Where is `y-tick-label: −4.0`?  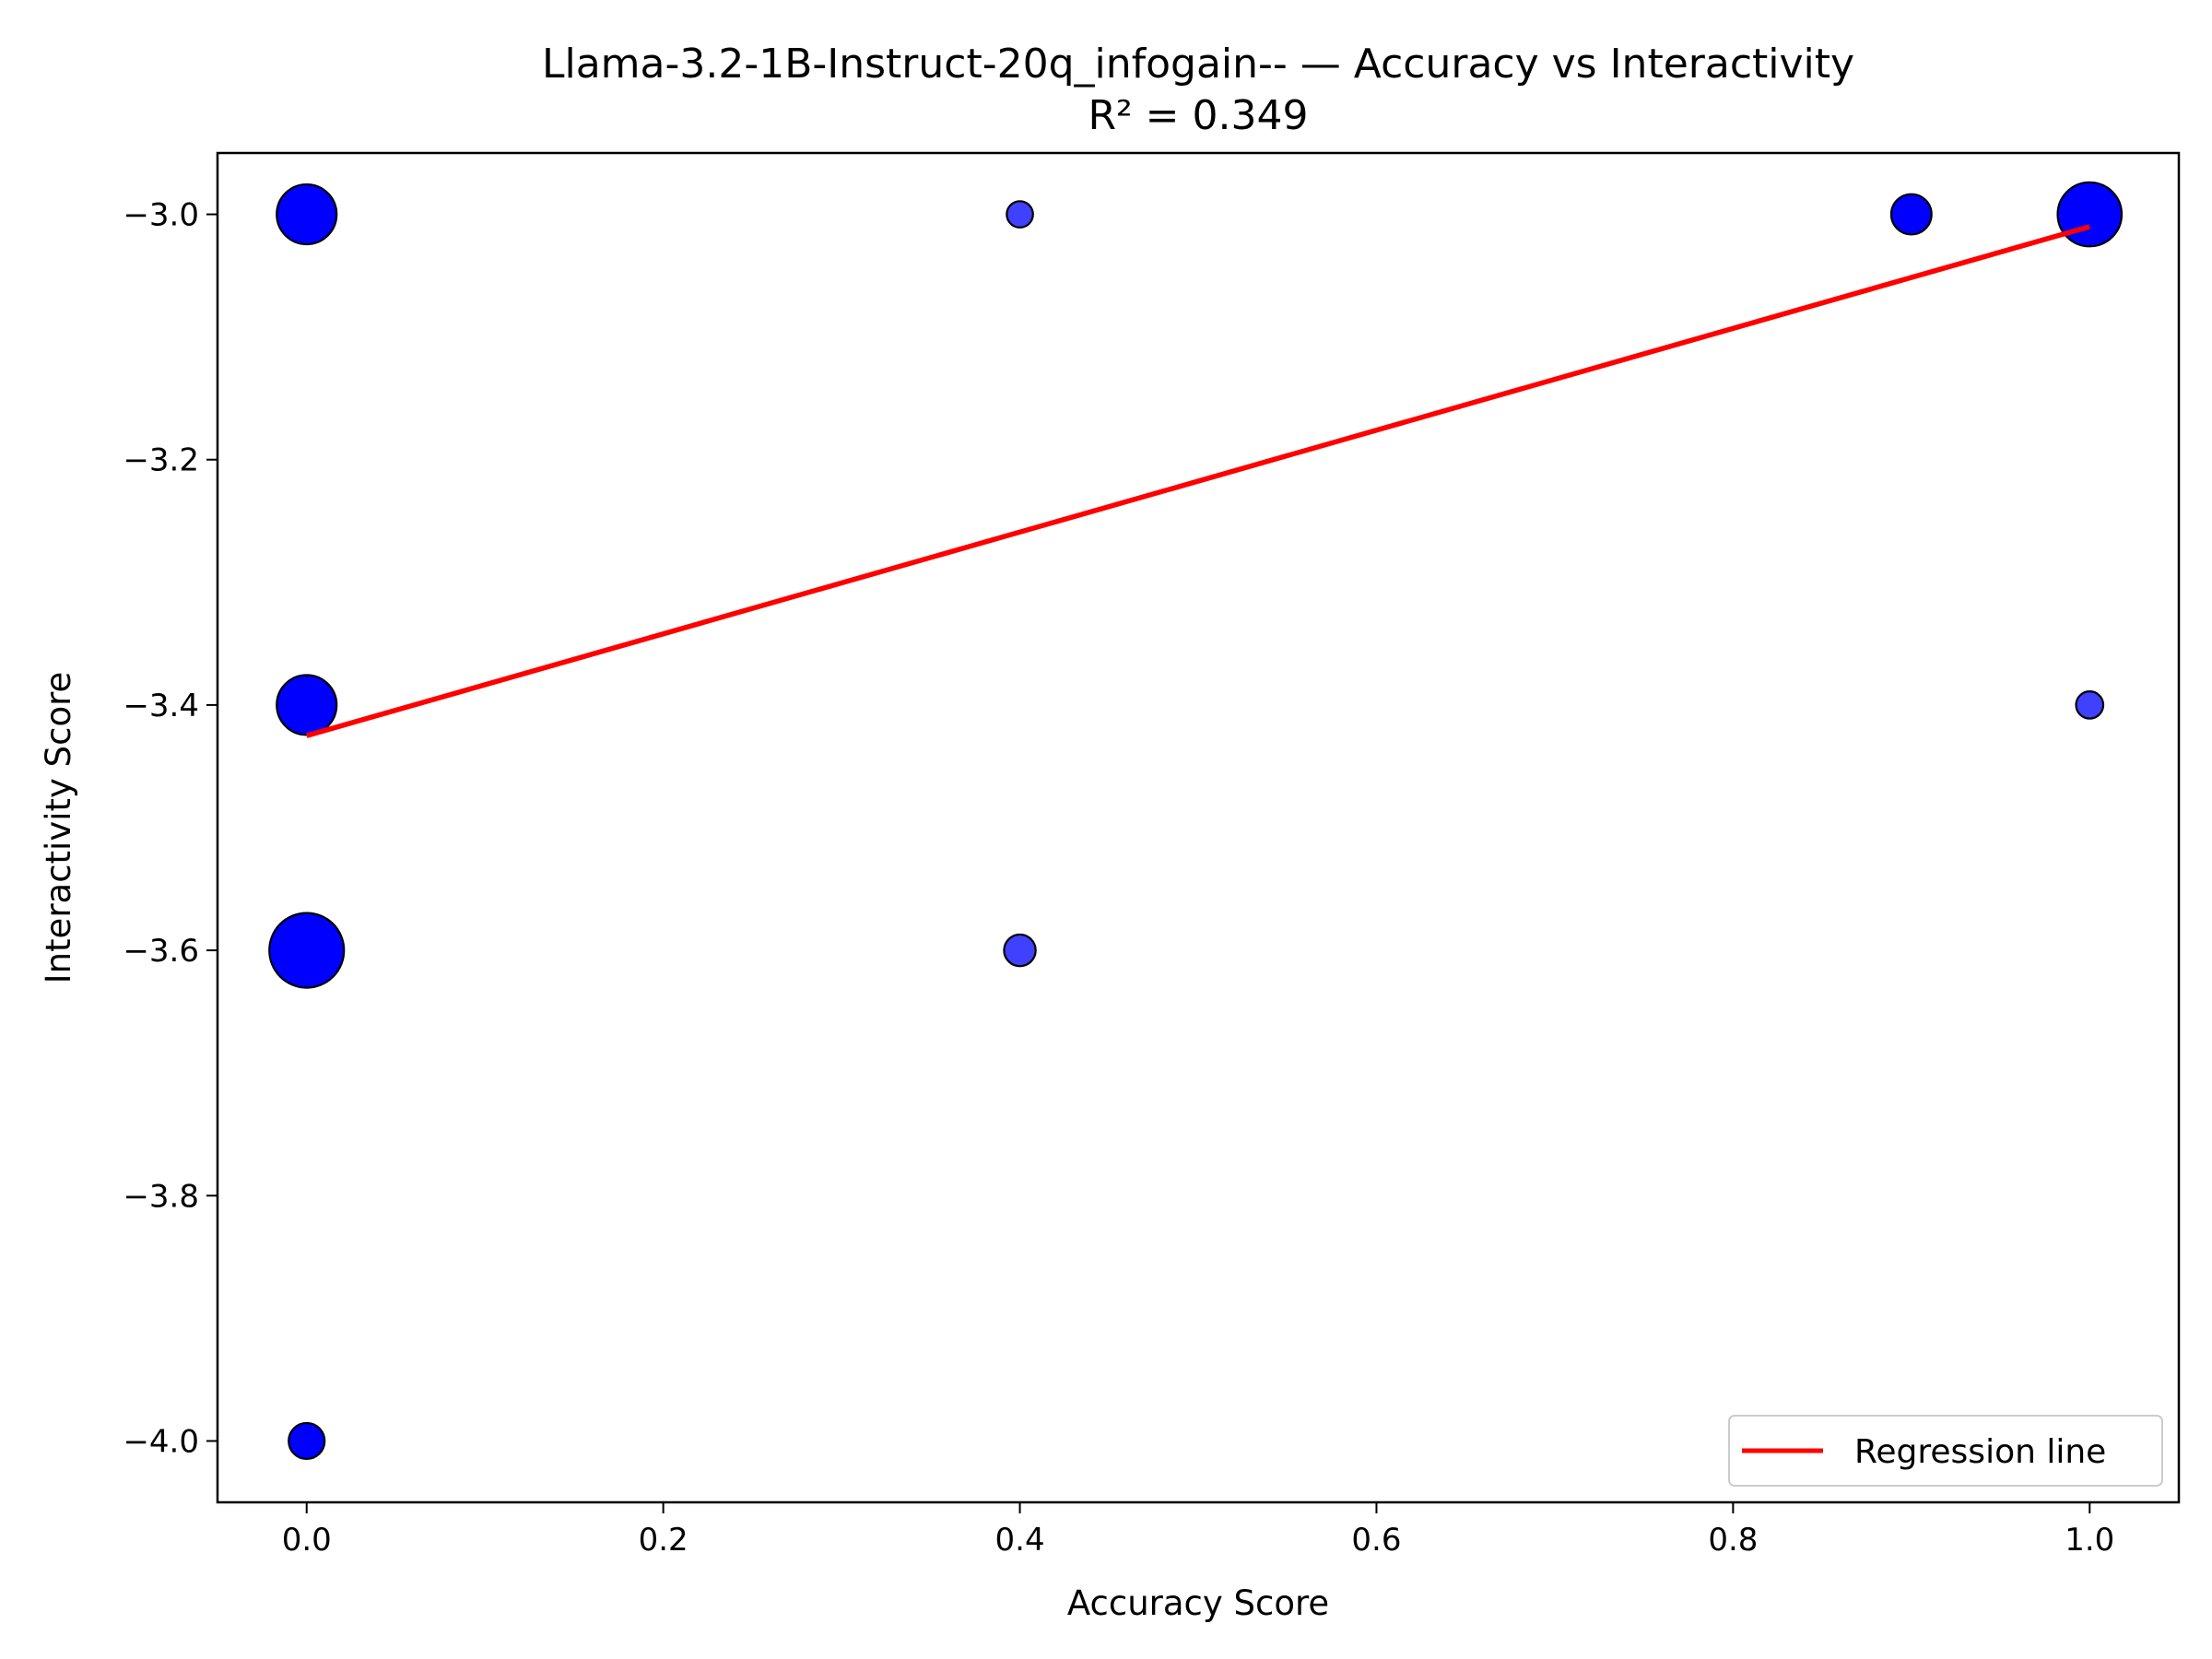 y-tick-label: −4.0 is located at coordinates (161, 1441).